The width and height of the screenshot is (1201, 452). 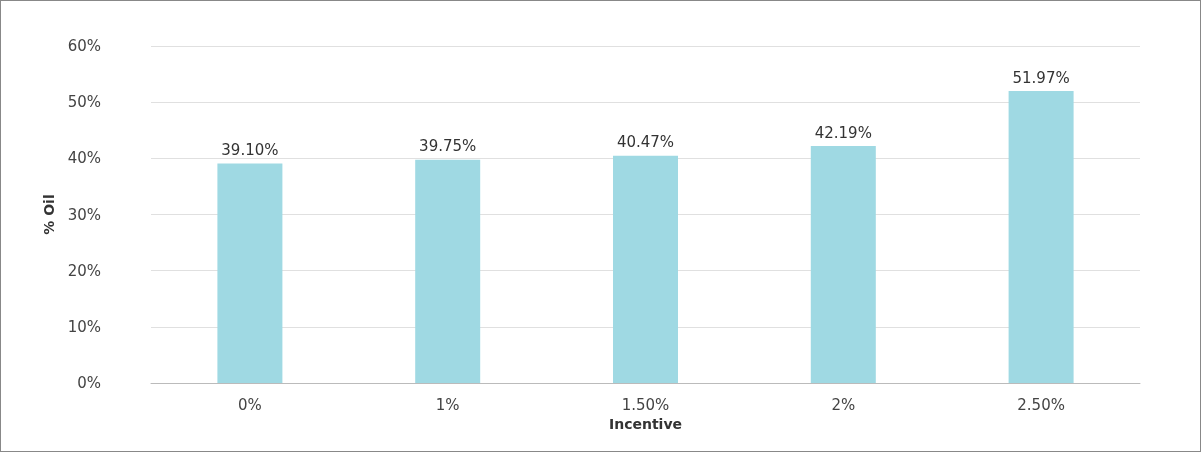 What do you see at coordinates (843, 404) in the screenshot?
I see `x-tick-label: 2%` at bounding box center [843, 404].